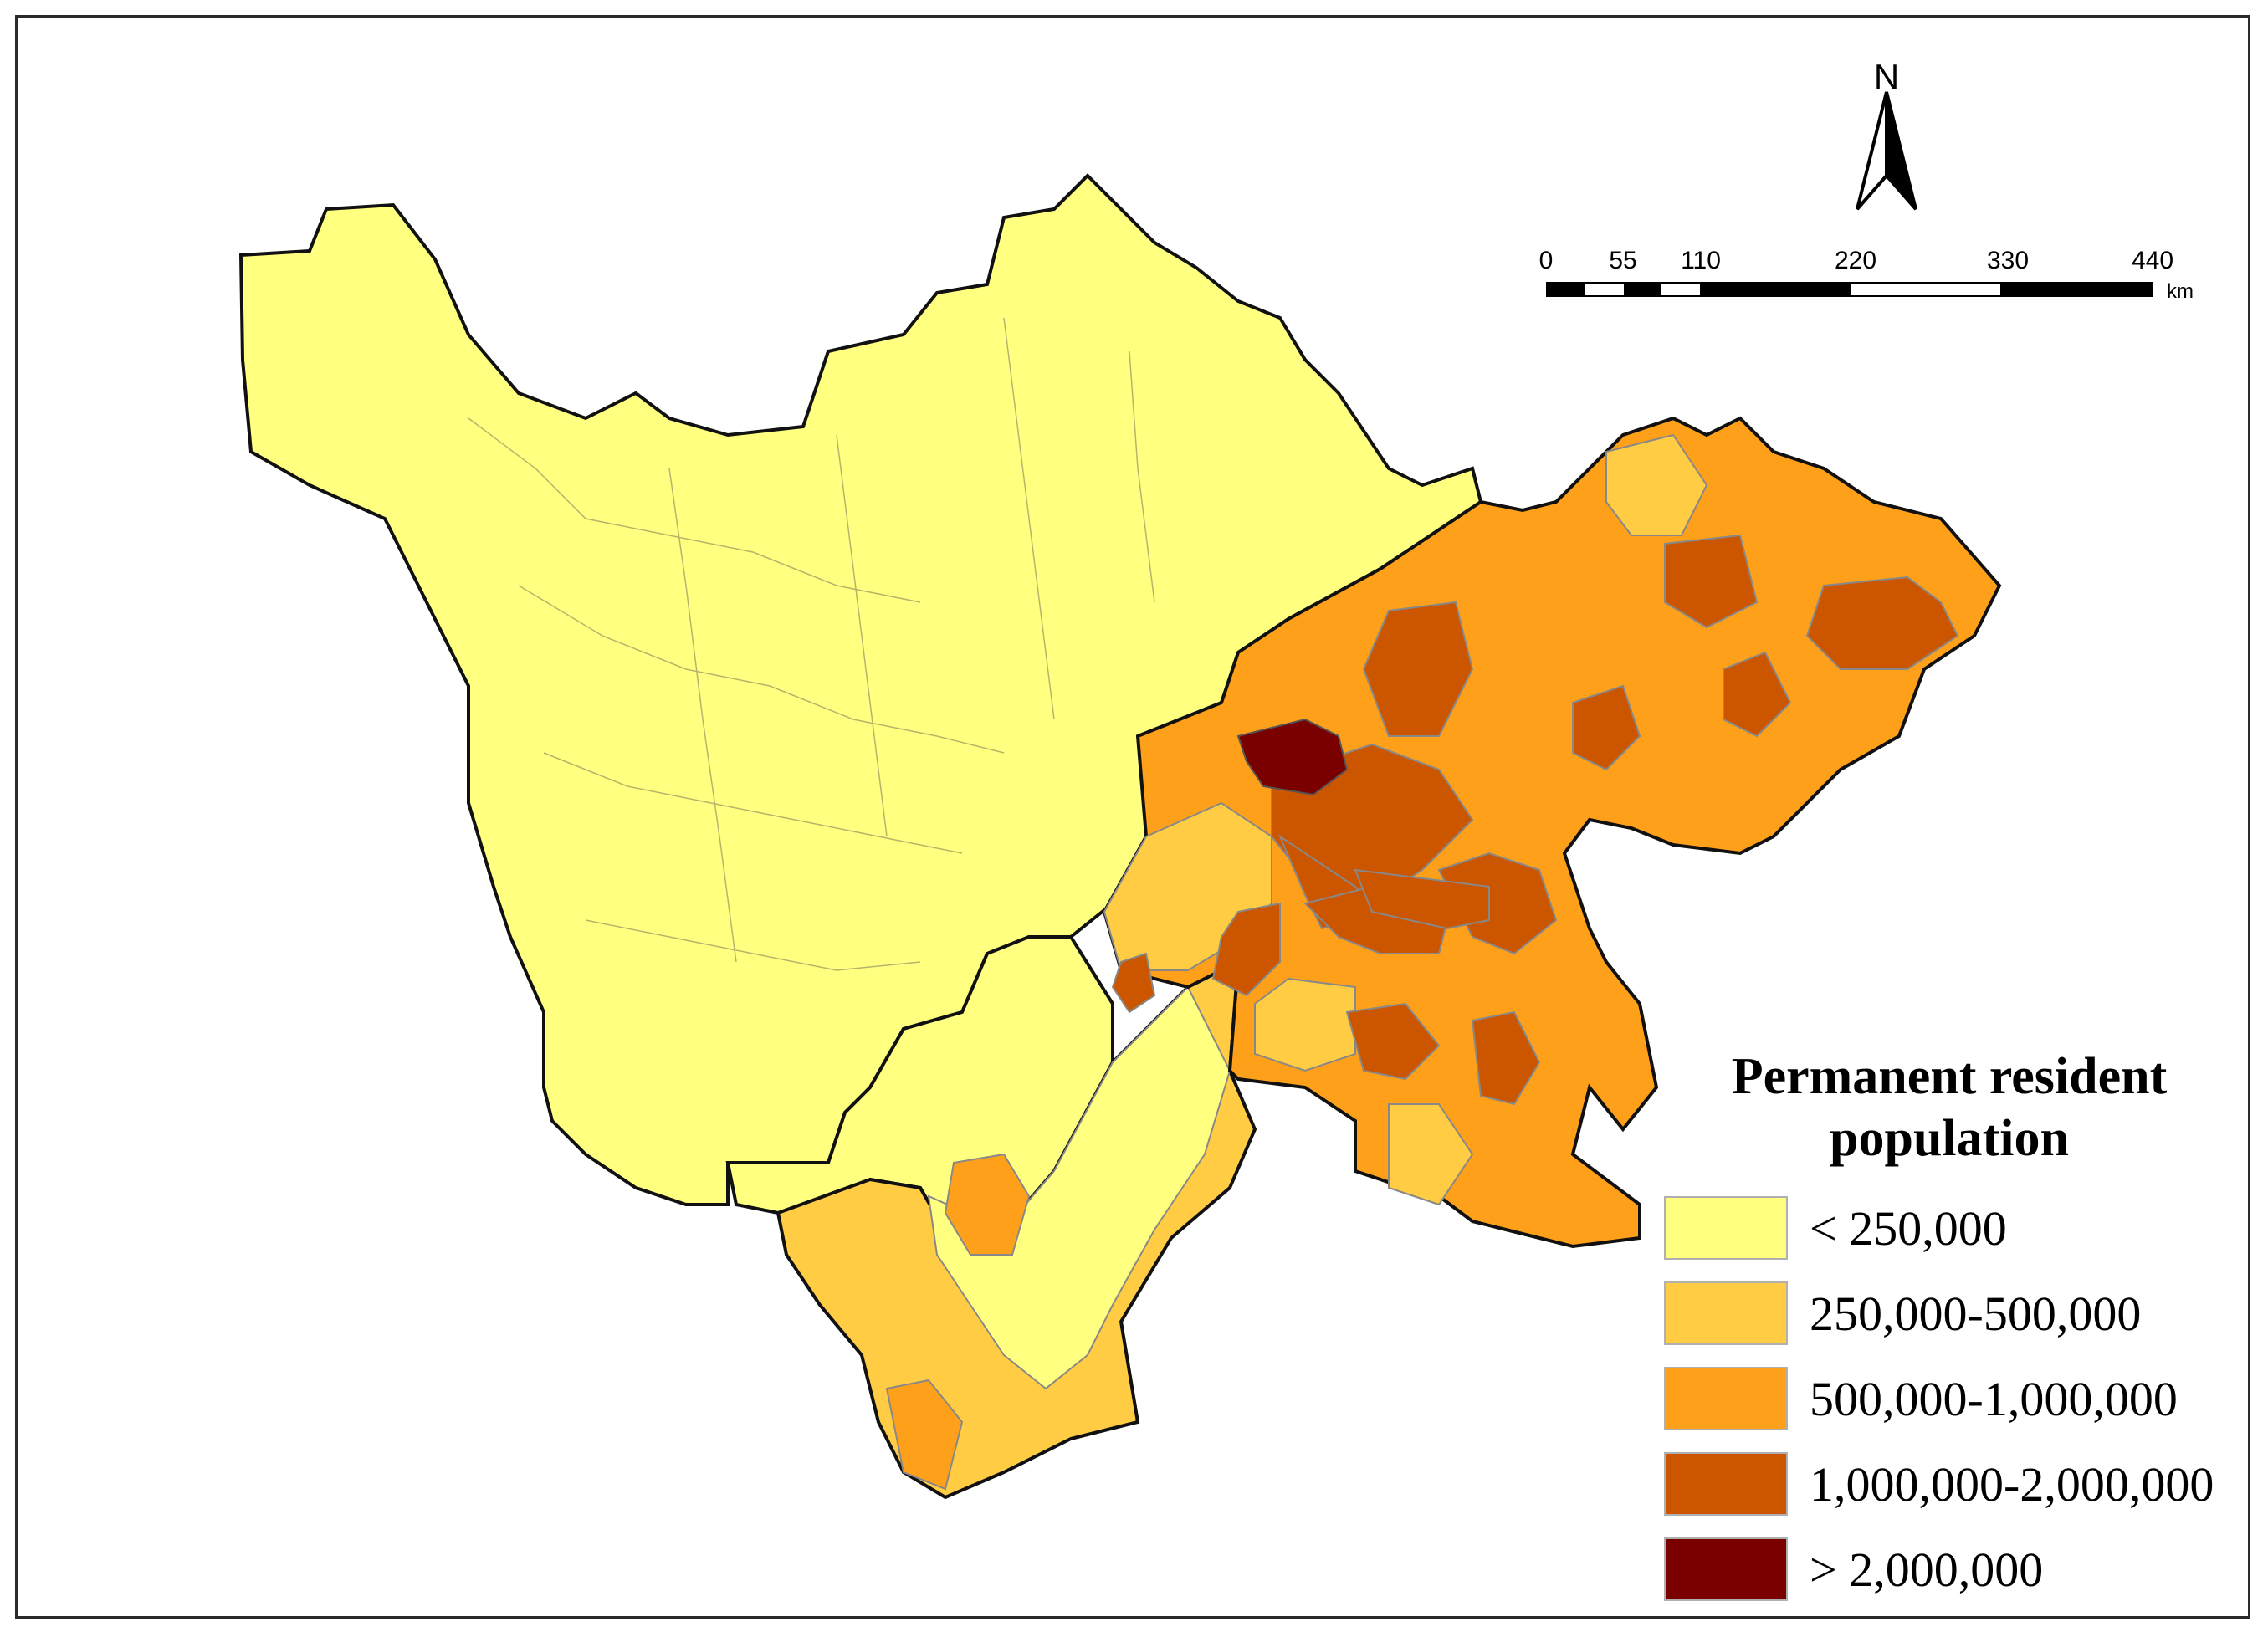 Image resolution: width=2268 pixels, height=1637 pixels. I want to click on legend-item: < 250,000, so click(1953, 1228).